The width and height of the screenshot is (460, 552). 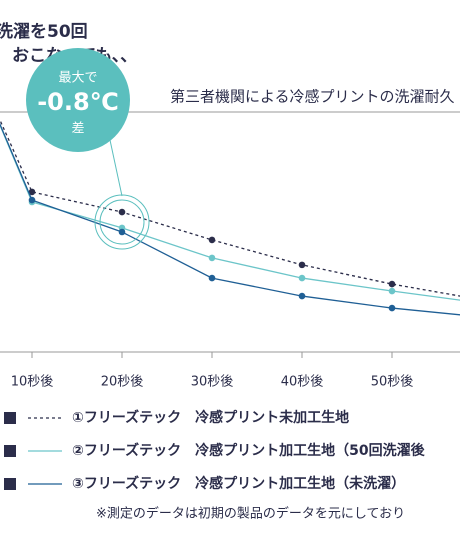 I want to click on callout-bubble, so click(x=78, y=100).